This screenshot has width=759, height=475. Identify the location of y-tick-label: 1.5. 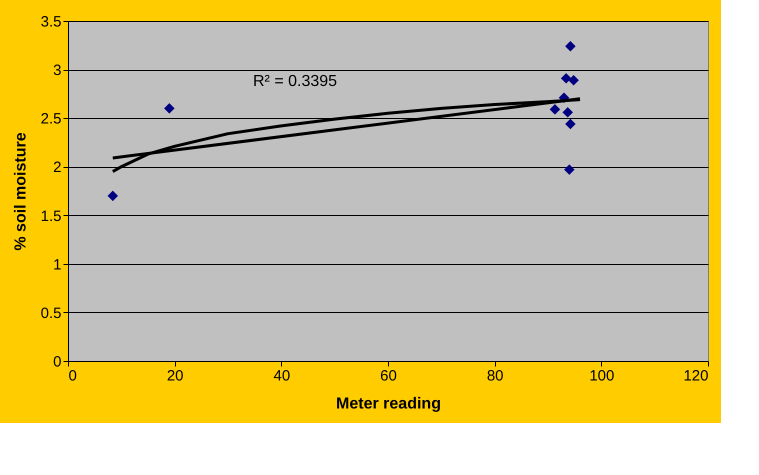
(51, 216).